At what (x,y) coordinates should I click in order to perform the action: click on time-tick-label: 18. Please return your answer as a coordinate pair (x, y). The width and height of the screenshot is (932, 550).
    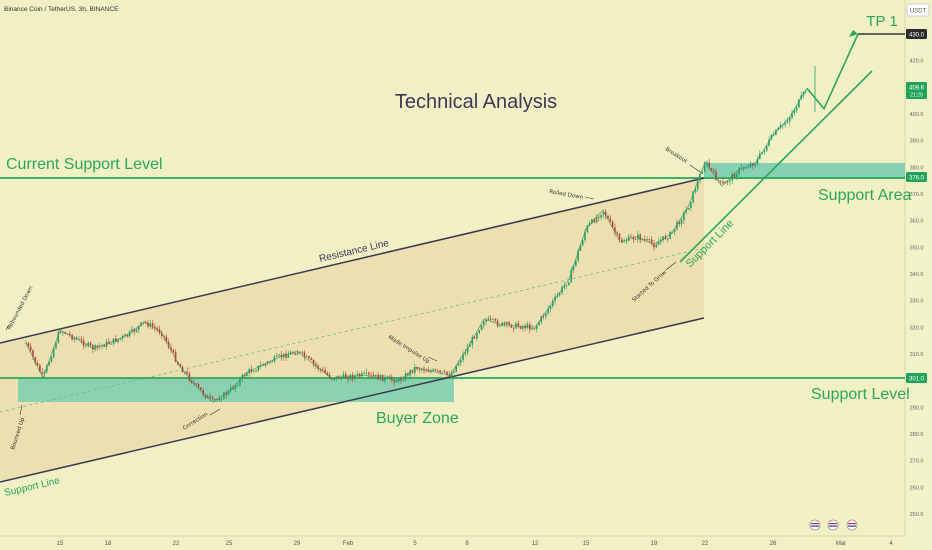
    Looking at the image, I should click on (108, 544).